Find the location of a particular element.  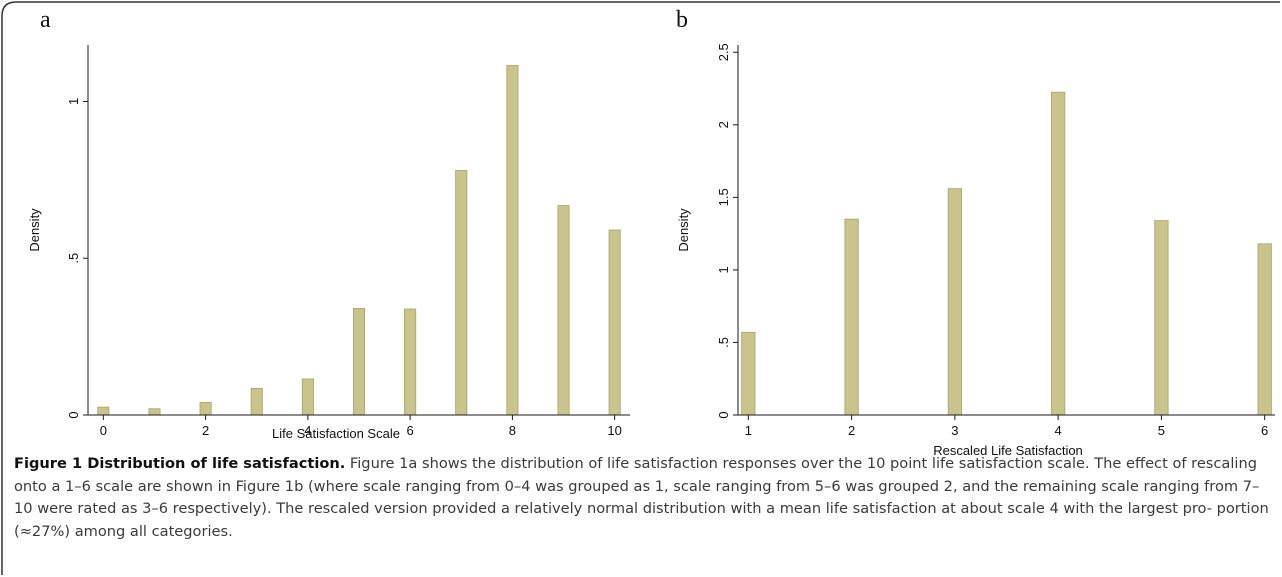

panel-b-y-tick-label: 1 is located at coordinates (723, 269).